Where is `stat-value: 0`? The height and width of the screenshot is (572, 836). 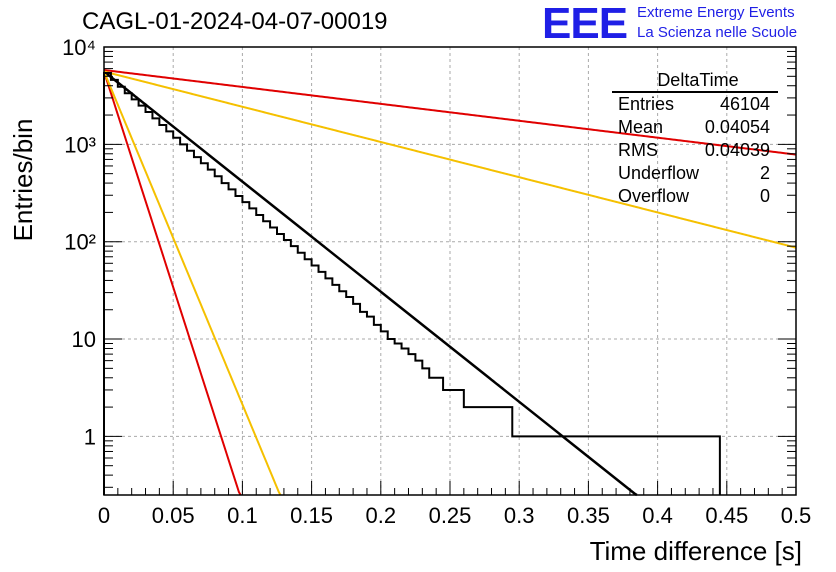 stat-value: 0 is located at coordinates (764, 196).